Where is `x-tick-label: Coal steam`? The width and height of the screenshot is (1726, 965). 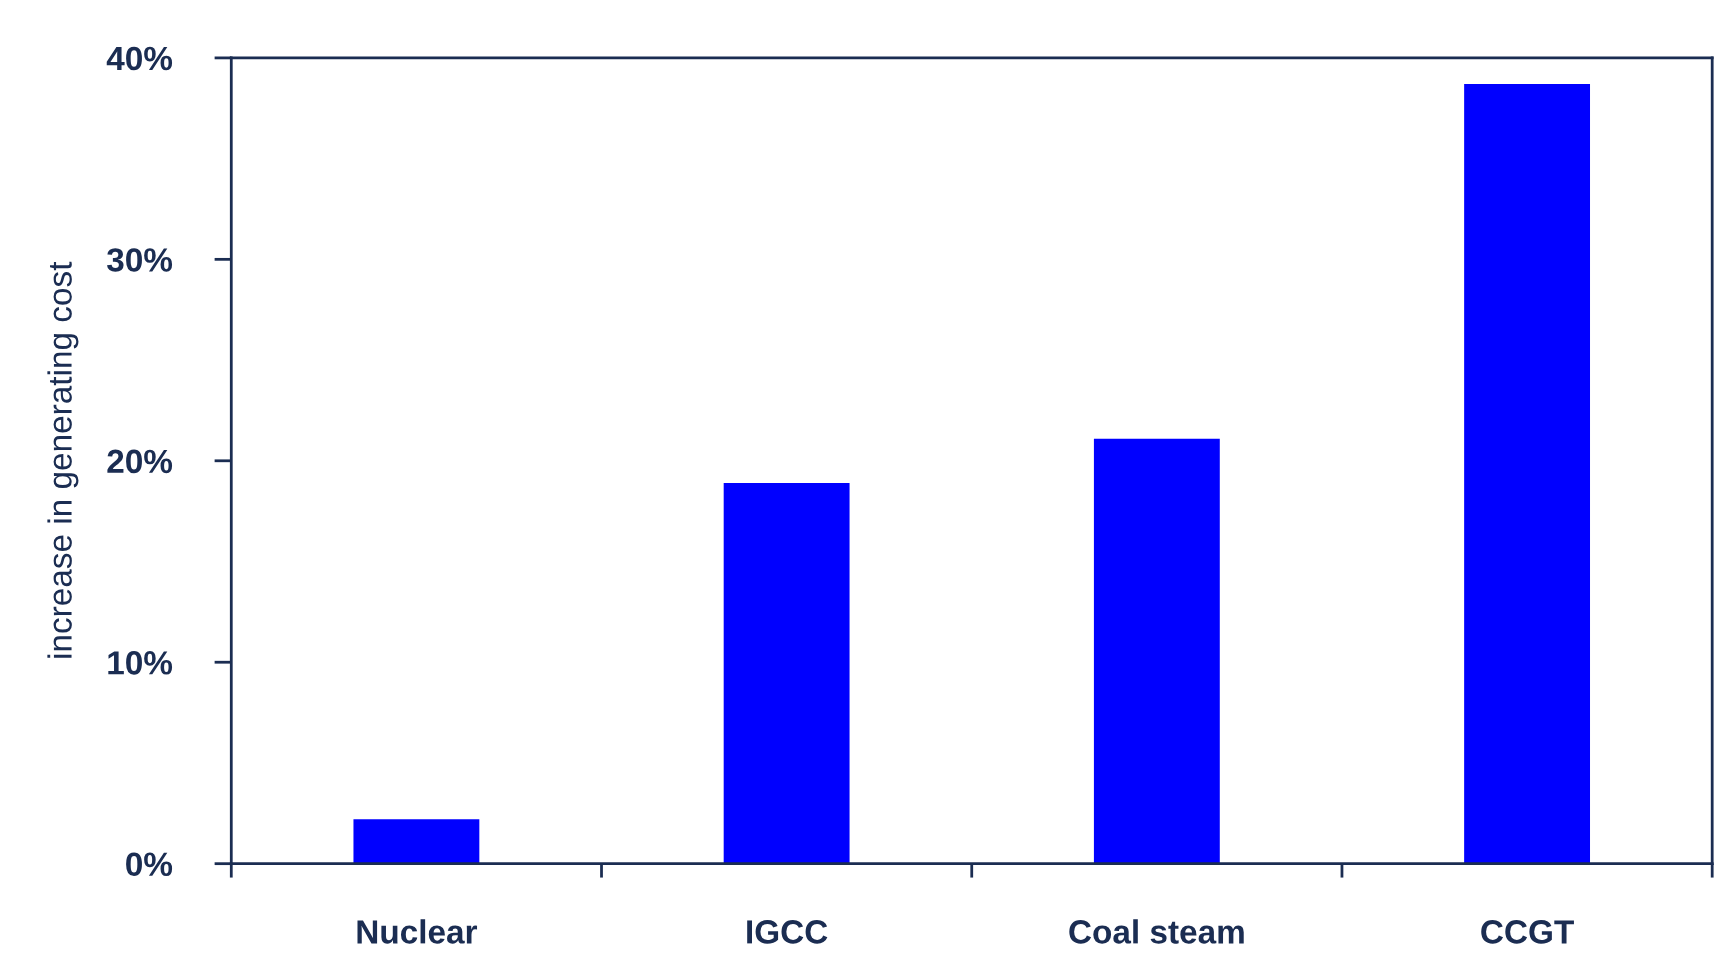
x-tick-label: Coal steam is located at coordinates (1156, 931).